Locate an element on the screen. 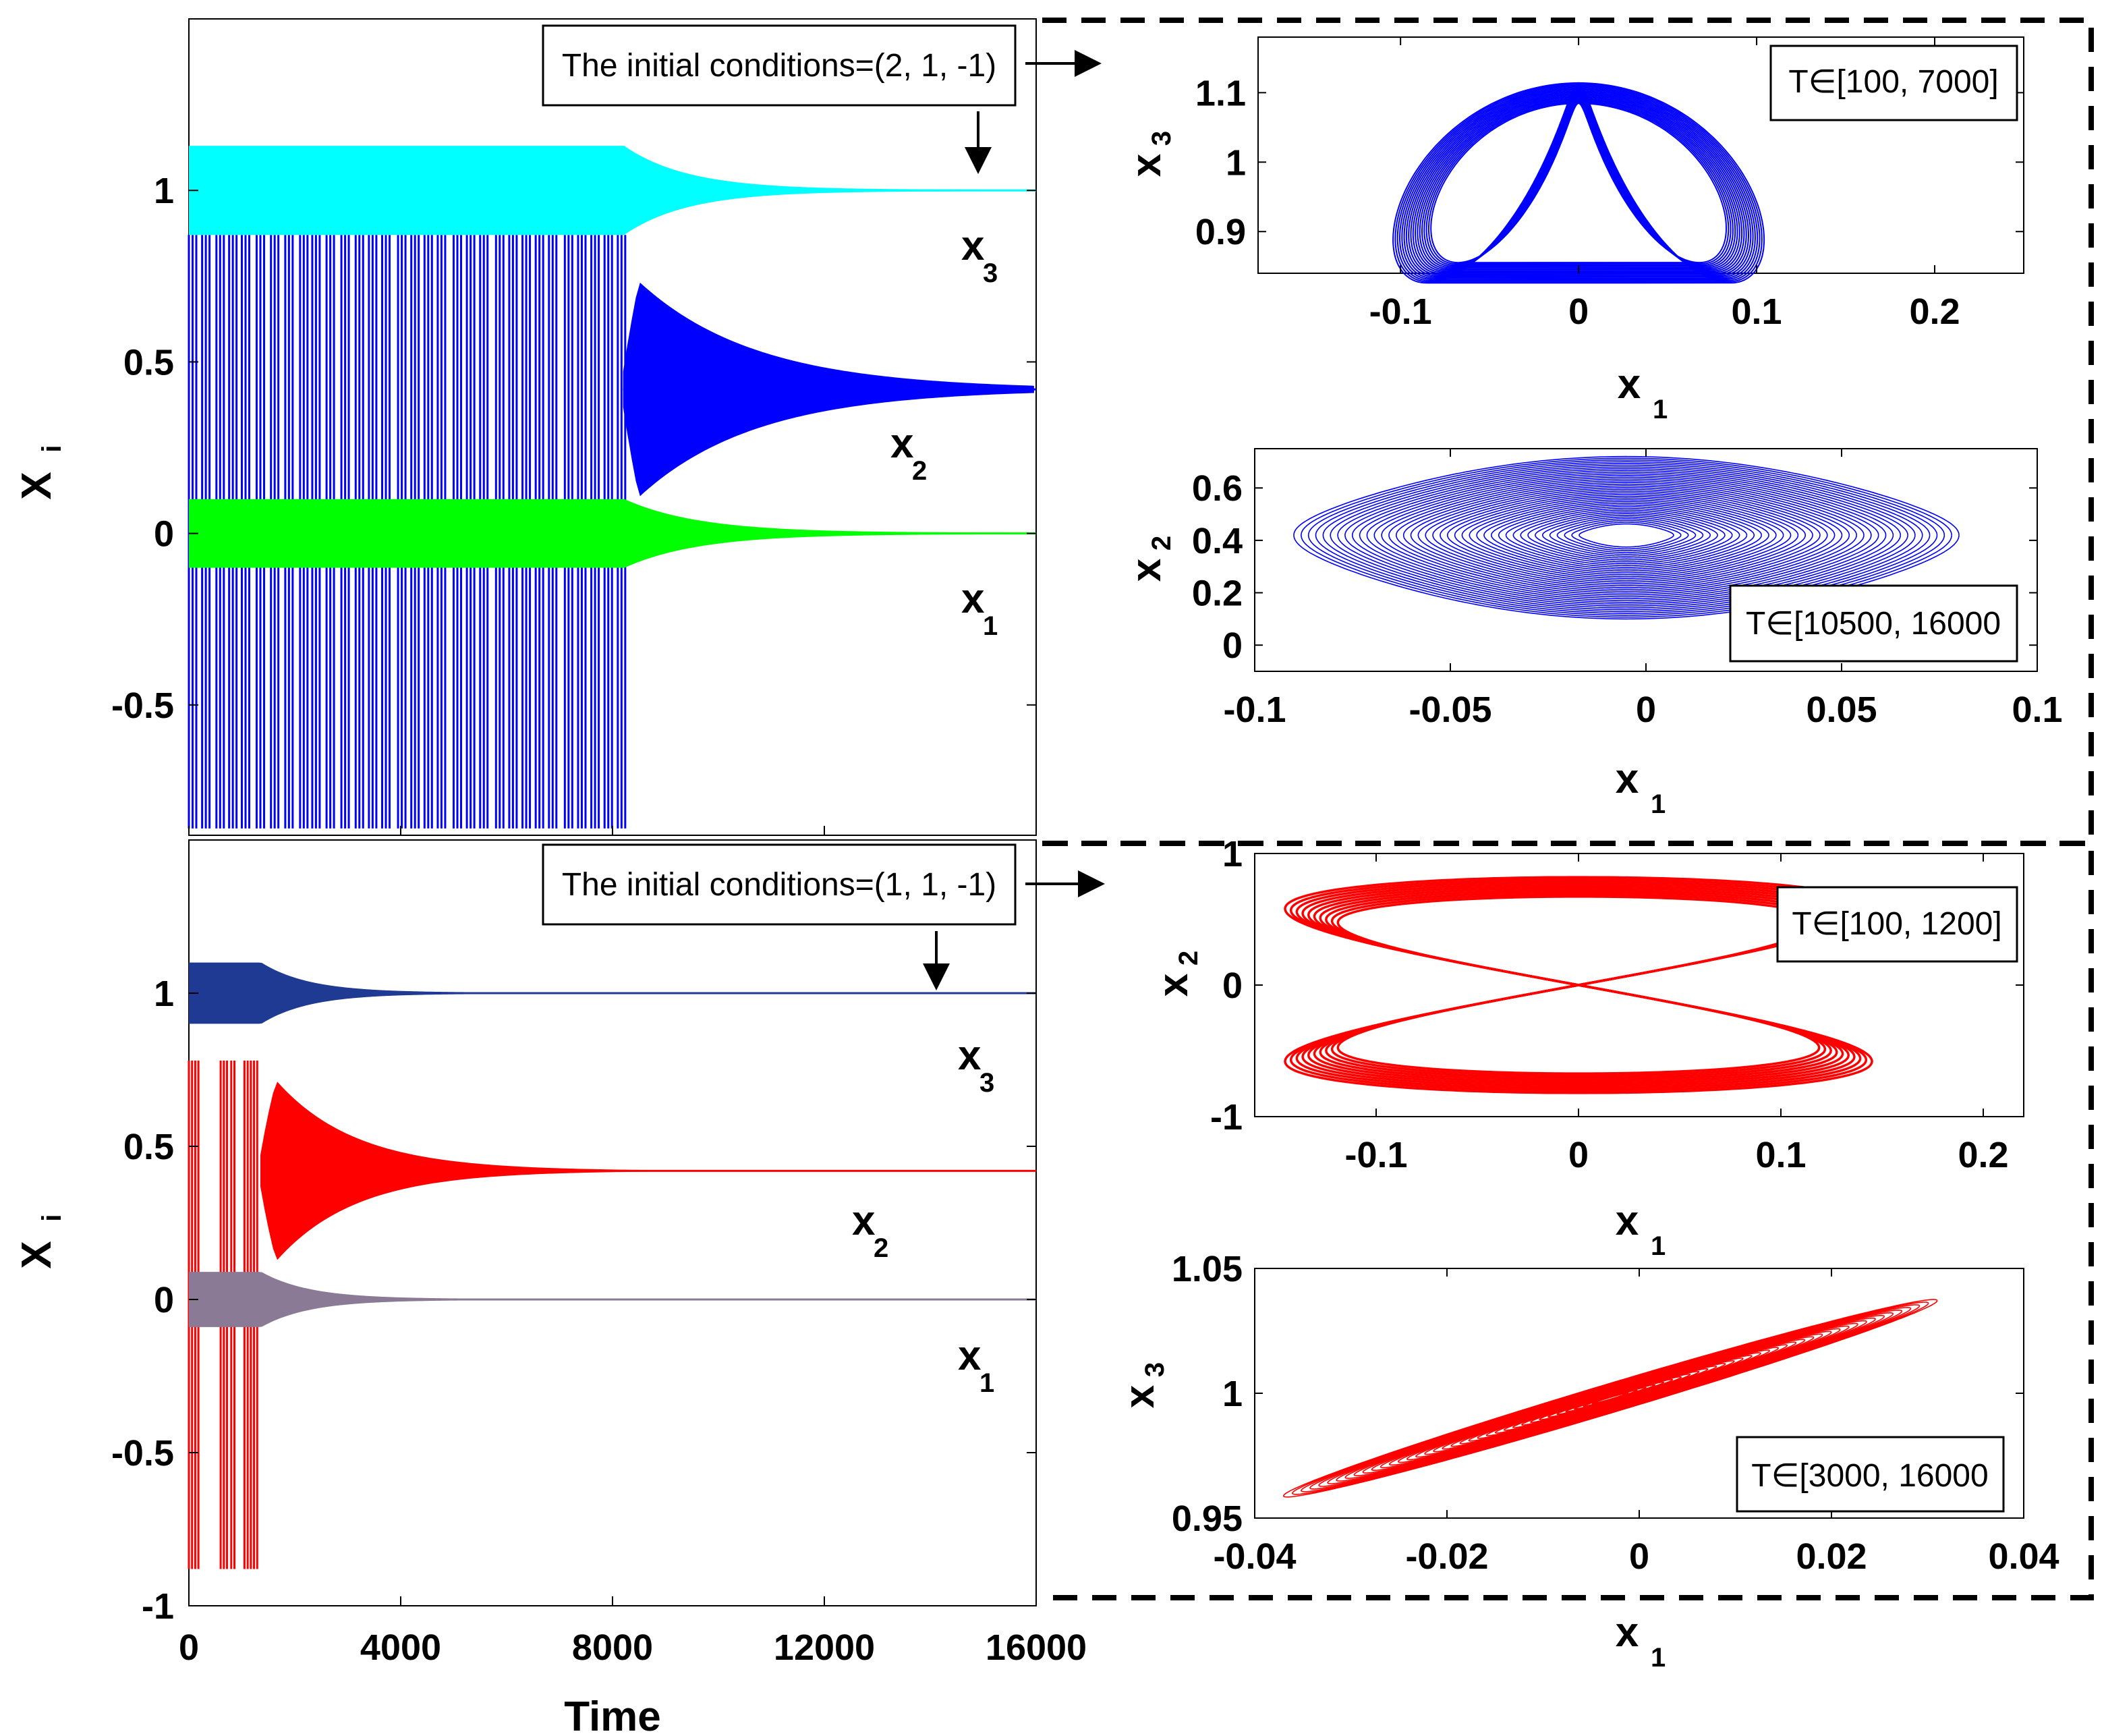 The height and width of the screenshot is (1736, 2104). y-tick-label: 1.05 is located at coordinates (1207, 1269).